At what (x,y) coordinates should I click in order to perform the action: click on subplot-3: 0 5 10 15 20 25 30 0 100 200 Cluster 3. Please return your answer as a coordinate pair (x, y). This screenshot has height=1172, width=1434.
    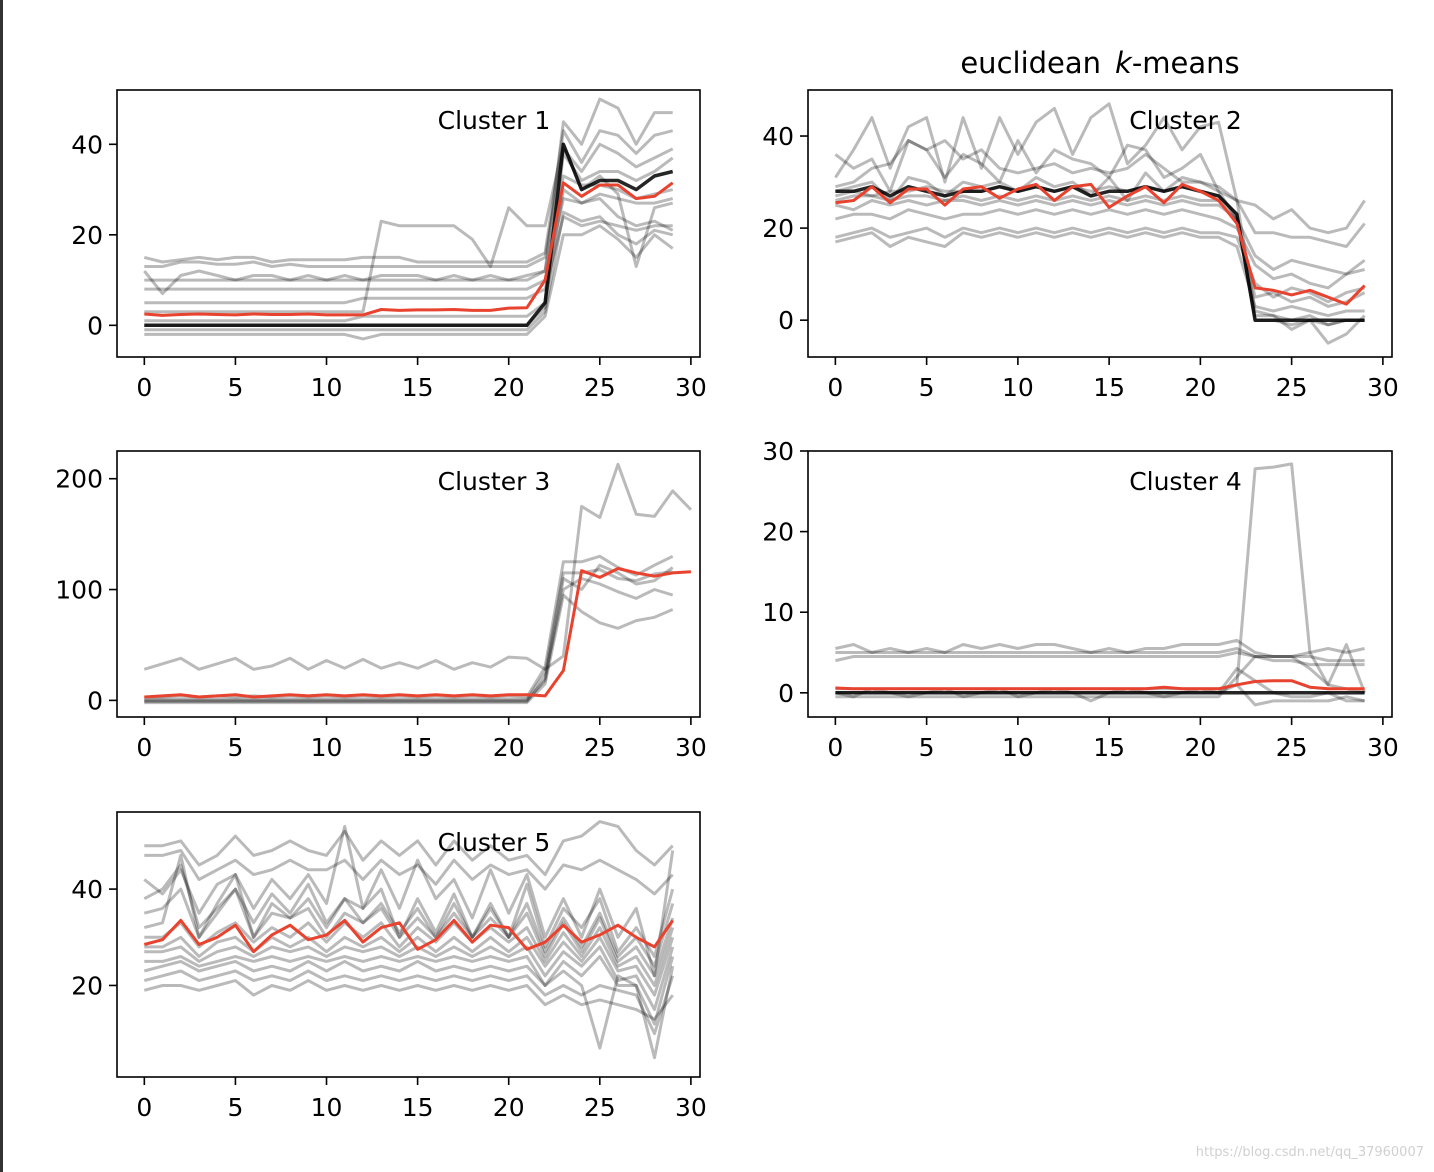
    Looking at the image, I should click on (381, 606).